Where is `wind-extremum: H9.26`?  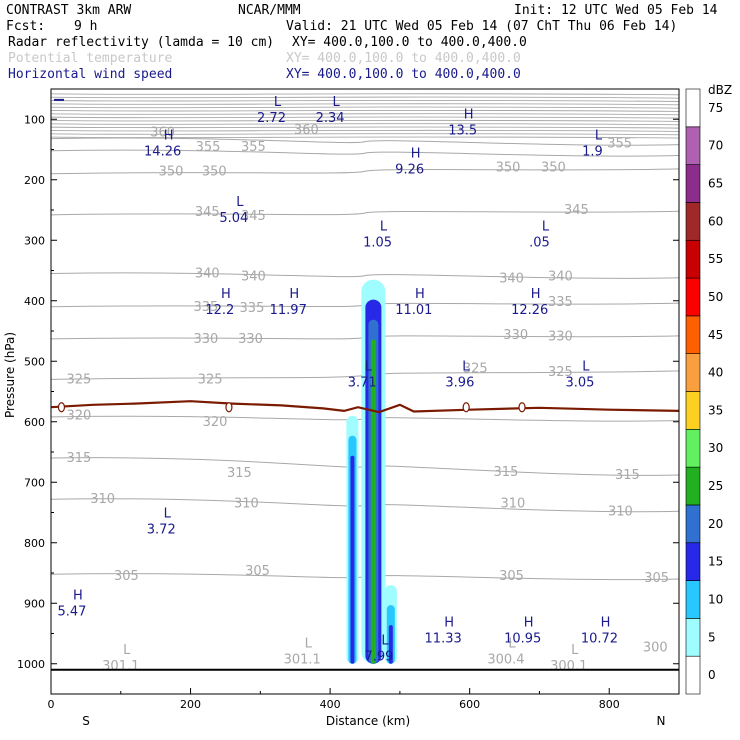 wind-extremum: H9.26 is located at coordinates (409, 162).